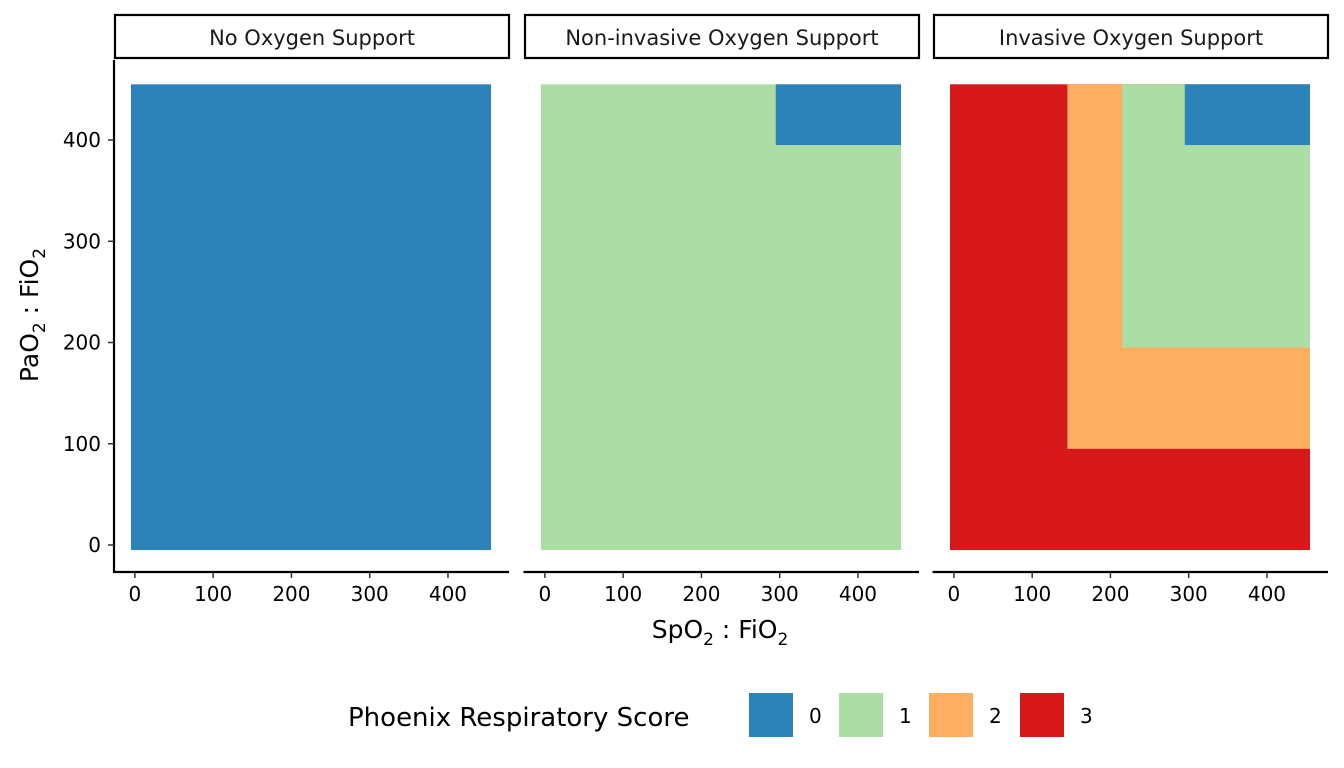 The height and width of the screenshot is (768, 1344). I want to click on facet-strip-label: No Oxygen Support, so click(312, 38).